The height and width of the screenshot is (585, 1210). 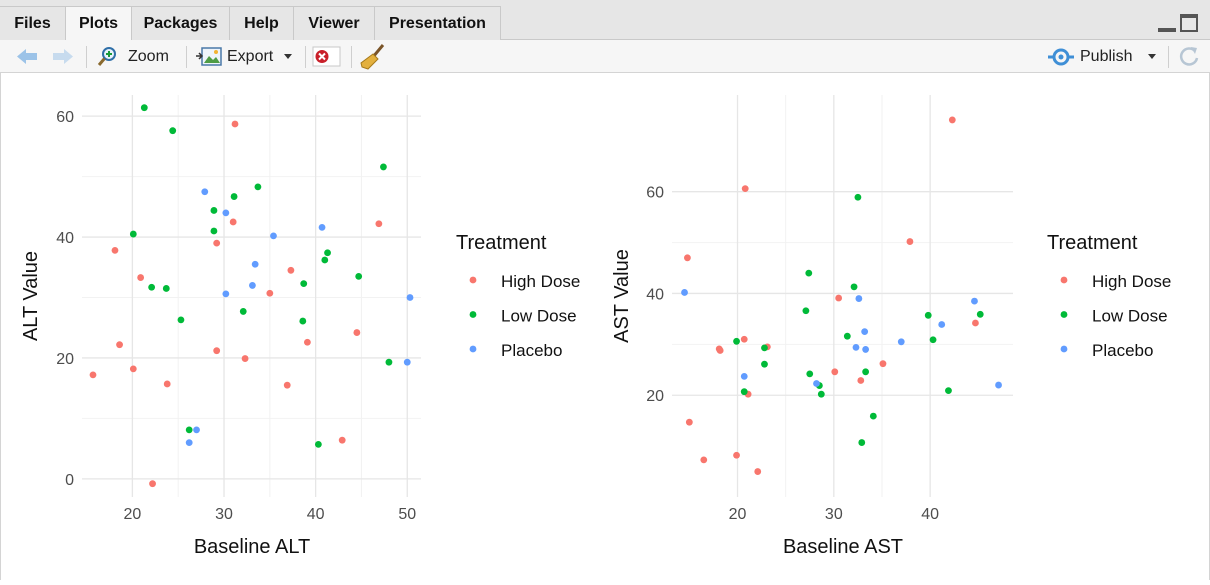 I want to click on y-tick-label: 0, so click(x=69, y=480).